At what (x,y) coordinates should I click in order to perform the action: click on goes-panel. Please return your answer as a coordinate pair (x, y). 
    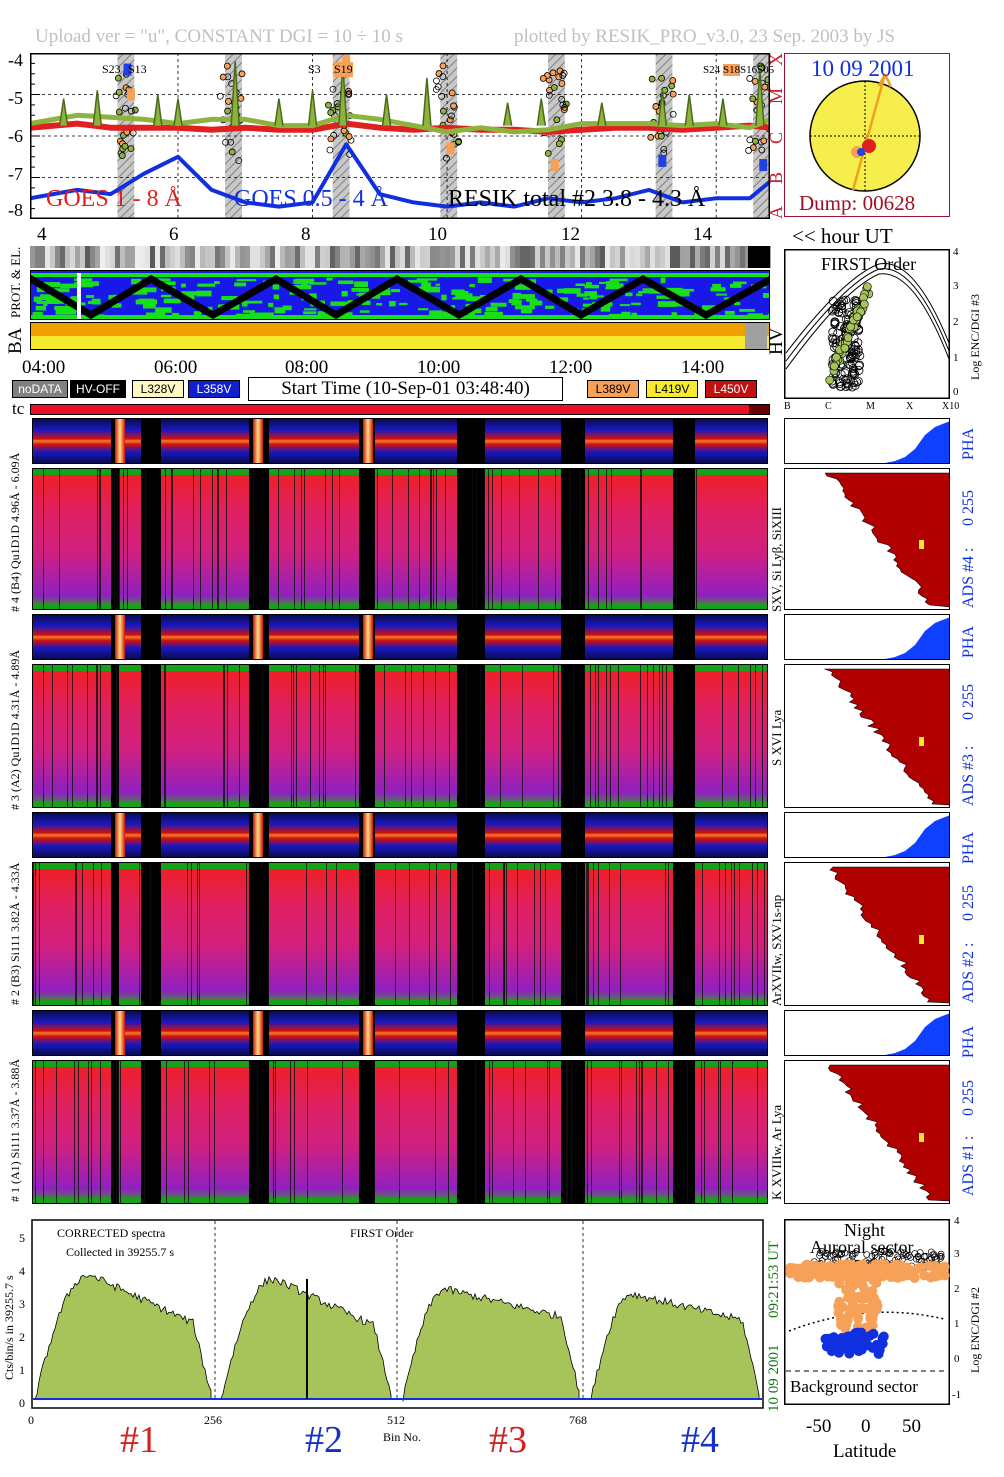
    Looking at the image, I should click on (400, 136).